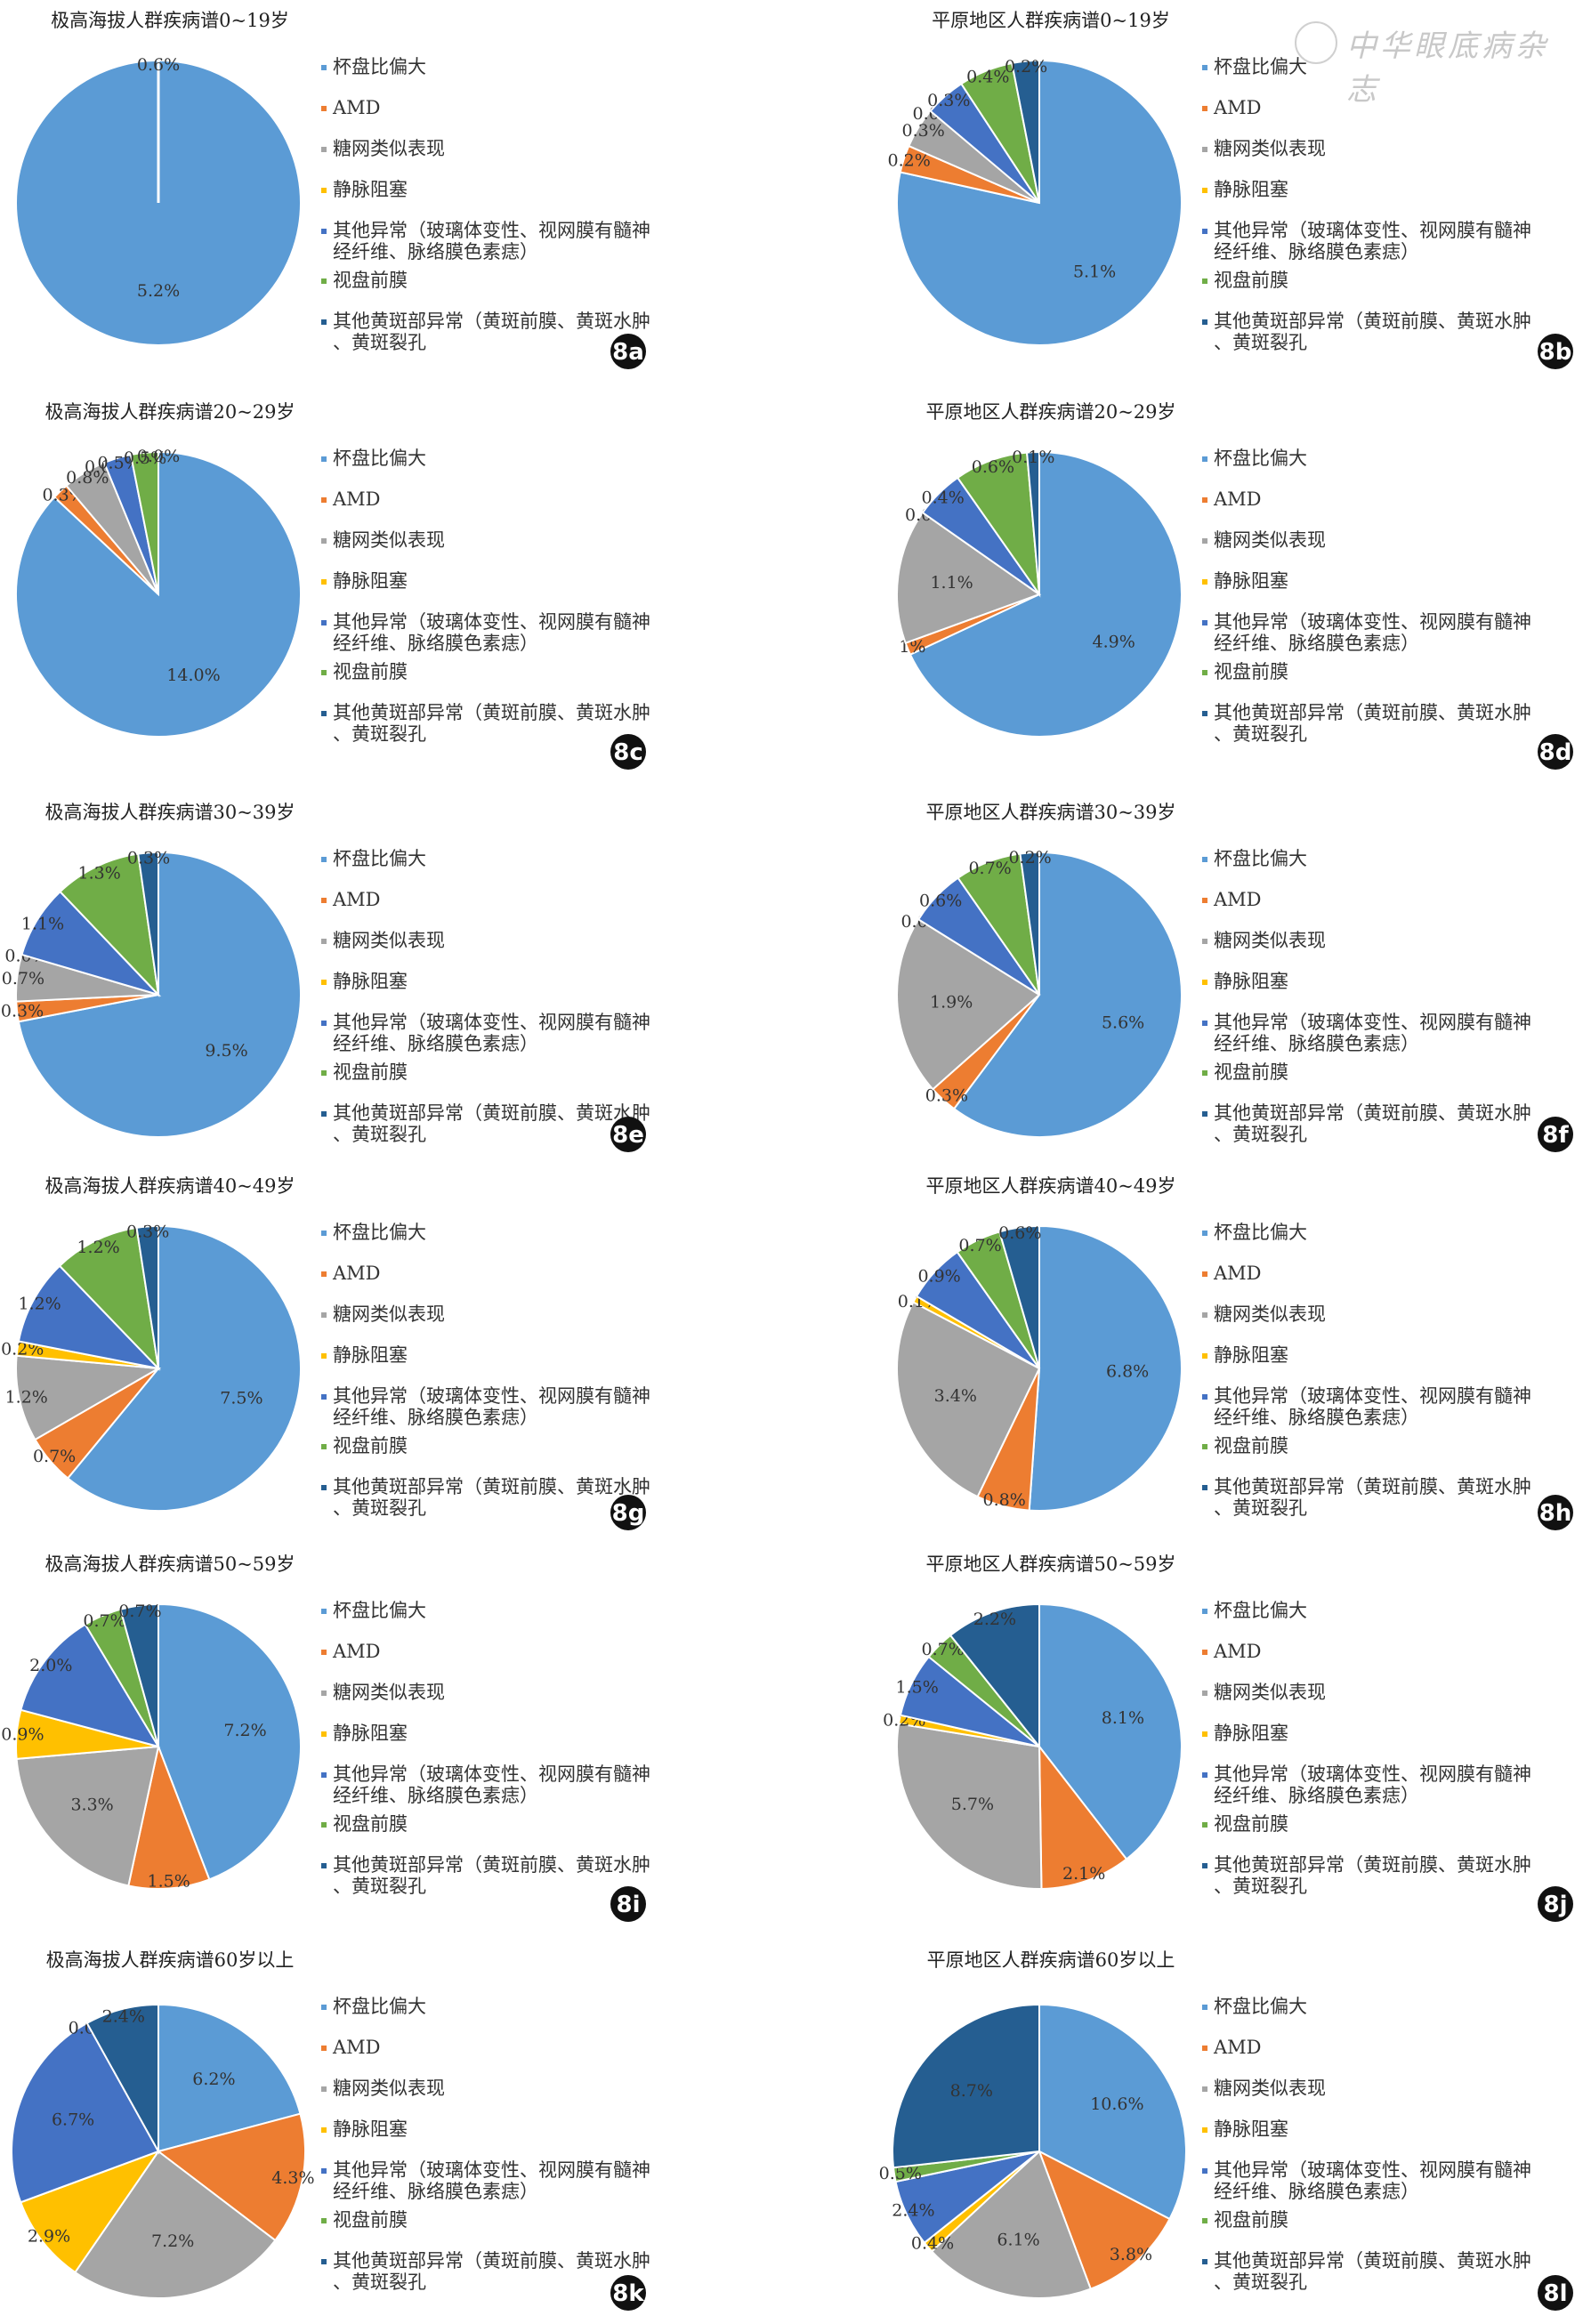 The height and width of the screenshot is (2324, 1591). What do you see at coordinates (994, 1619) in the screenshot?
I see `slice-label: 2.2%` at bounding box center [994, 1619].